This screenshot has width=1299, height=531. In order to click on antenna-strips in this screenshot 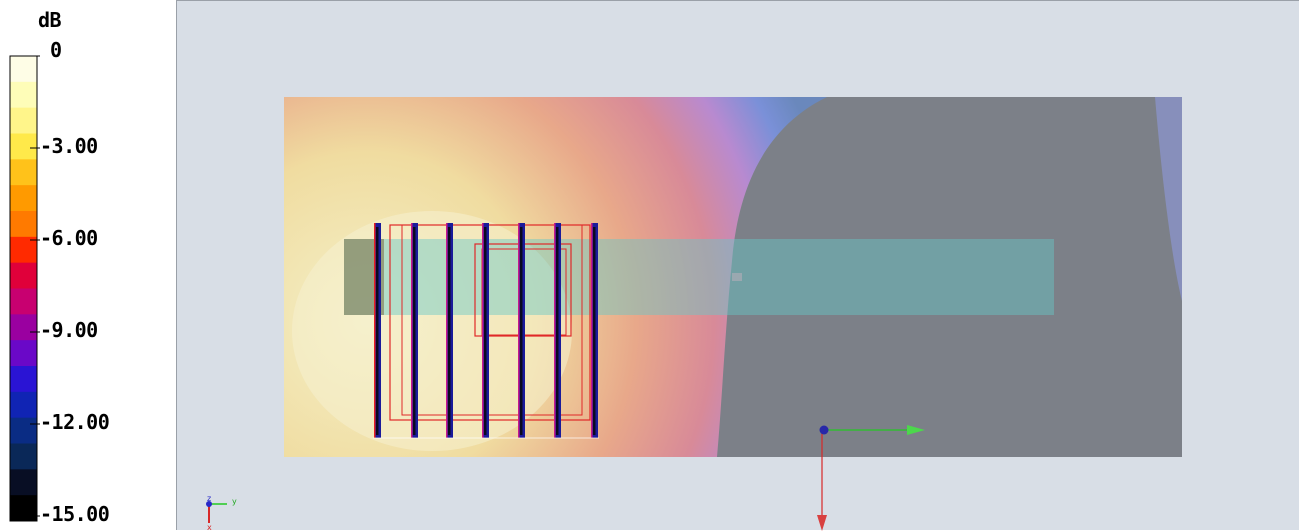, I will do `click(486, 330)`.